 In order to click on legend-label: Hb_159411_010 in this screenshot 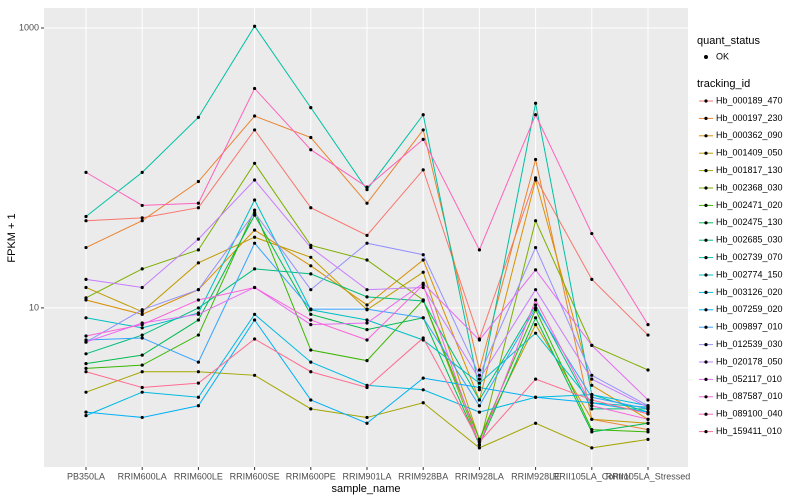, I will do `click(749, 431)`.